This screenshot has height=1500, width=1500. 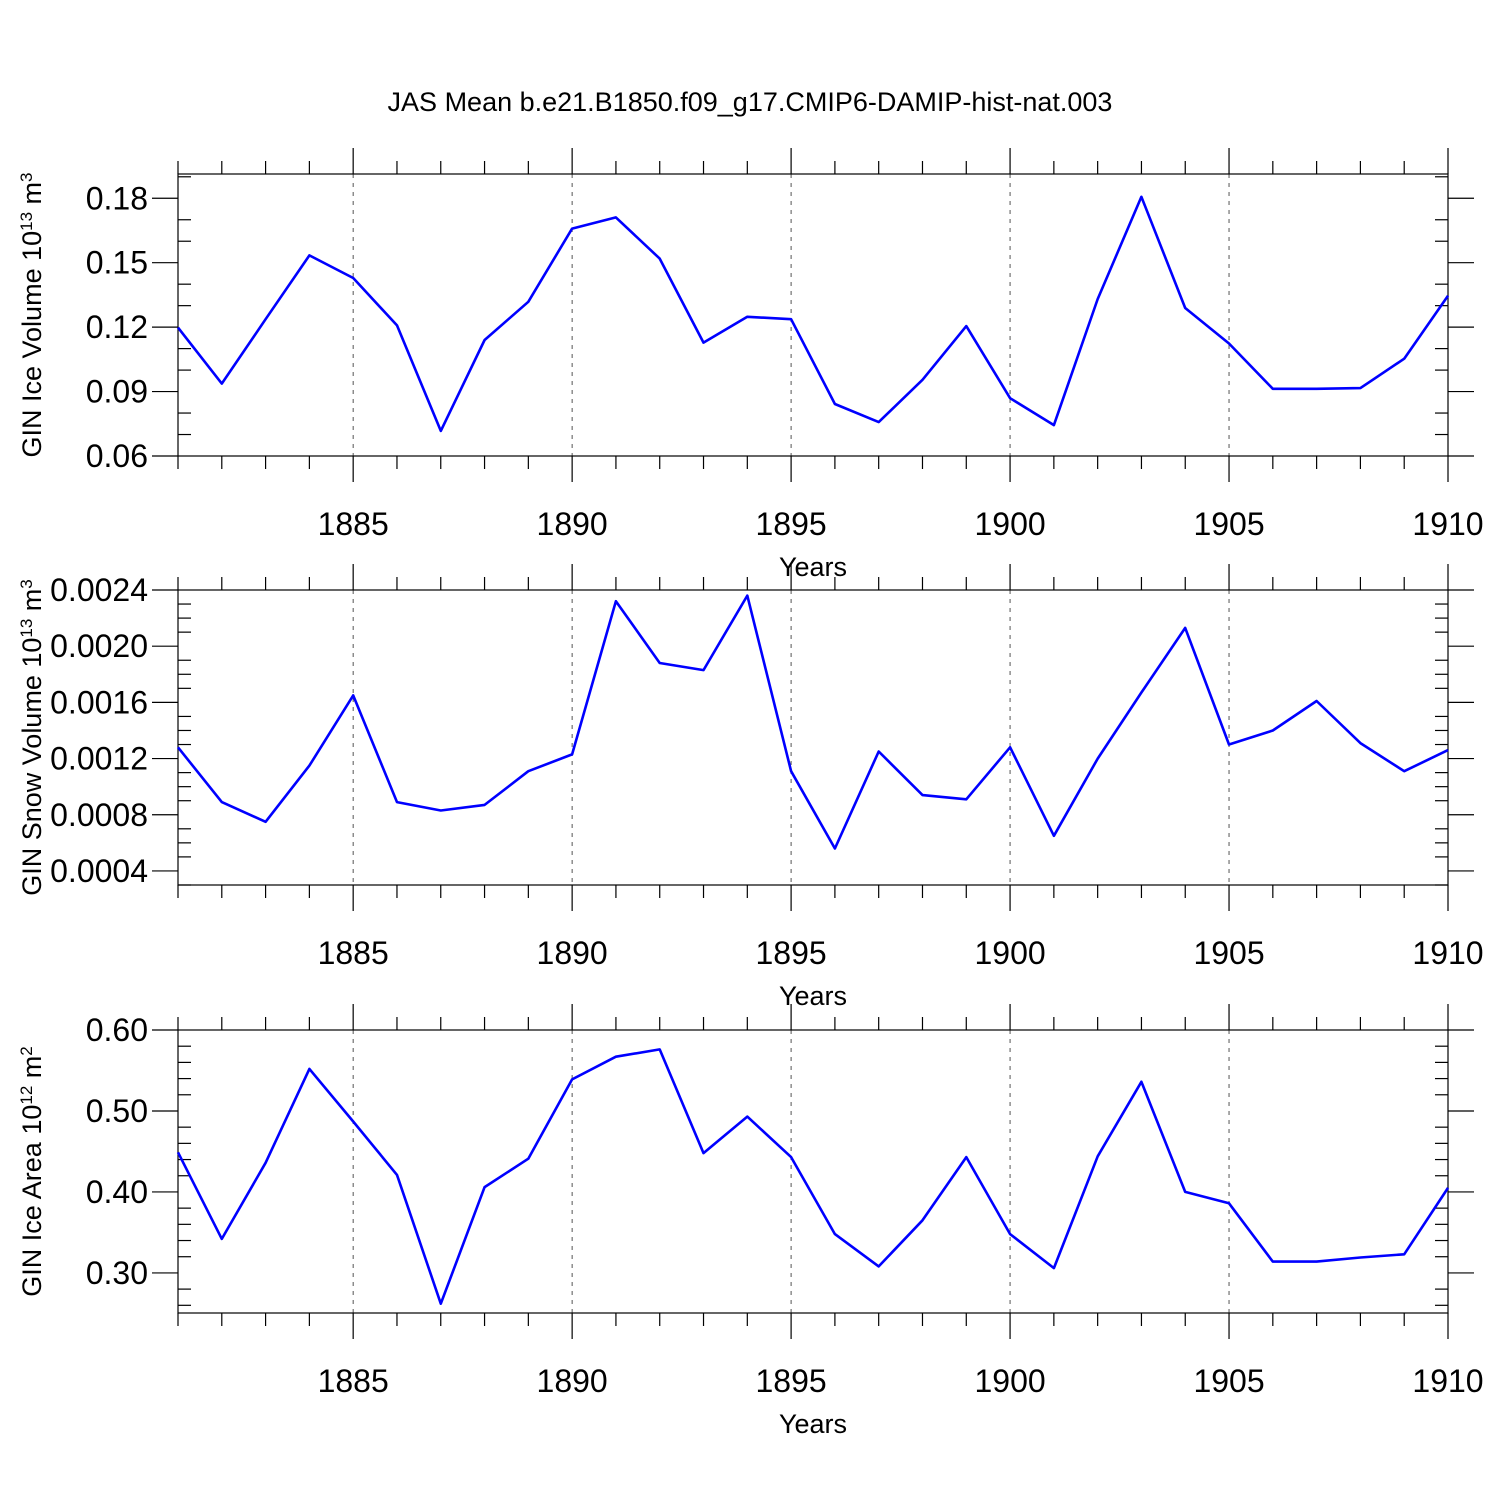 I want to click on y-tick-label: 0.0008, so click(x=99, y=815).